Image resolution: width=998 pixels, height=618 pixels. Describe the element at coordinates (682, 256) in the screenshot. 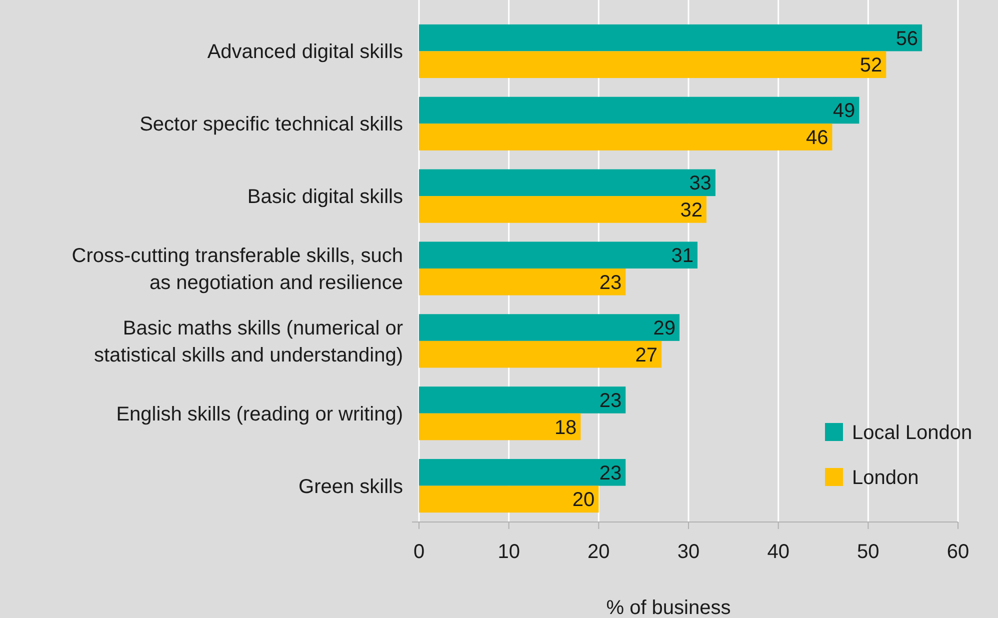

I see `data-label: 31` at that location.